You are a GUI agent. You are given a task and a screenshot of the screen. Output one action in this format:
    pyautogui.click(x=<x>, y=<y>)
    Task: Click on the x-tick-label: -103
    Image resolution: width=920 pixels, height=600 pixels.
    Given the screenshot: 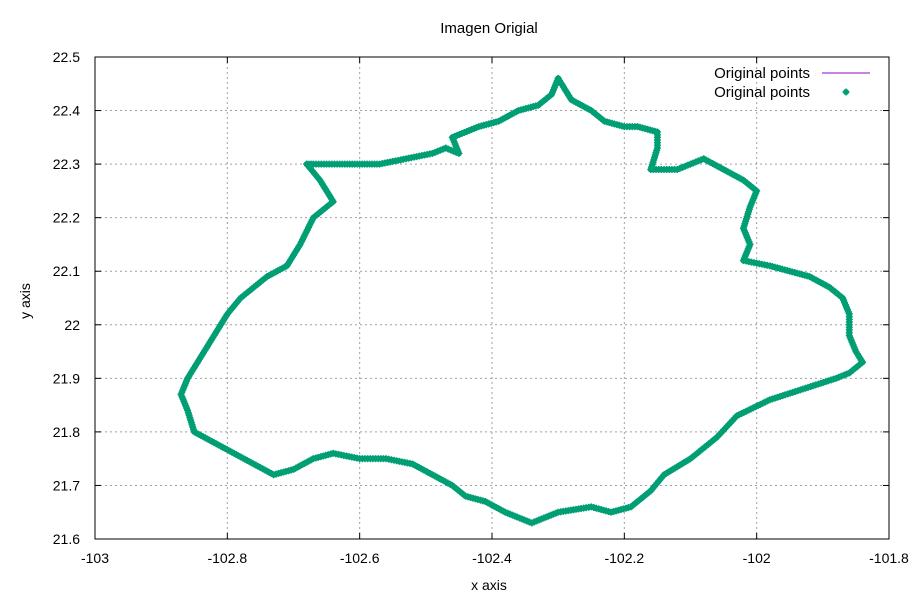 What is the action you would take?
    pyautogui.click(x=95, y=558)
    